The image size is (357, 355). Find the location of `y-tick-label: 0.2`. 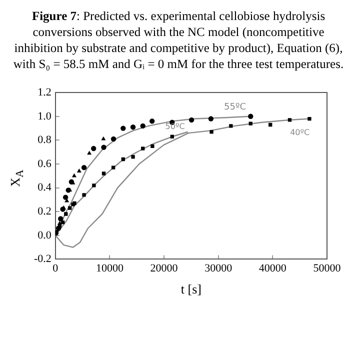

y-tick-label: 0.2 is located at coordinates (45, 211).